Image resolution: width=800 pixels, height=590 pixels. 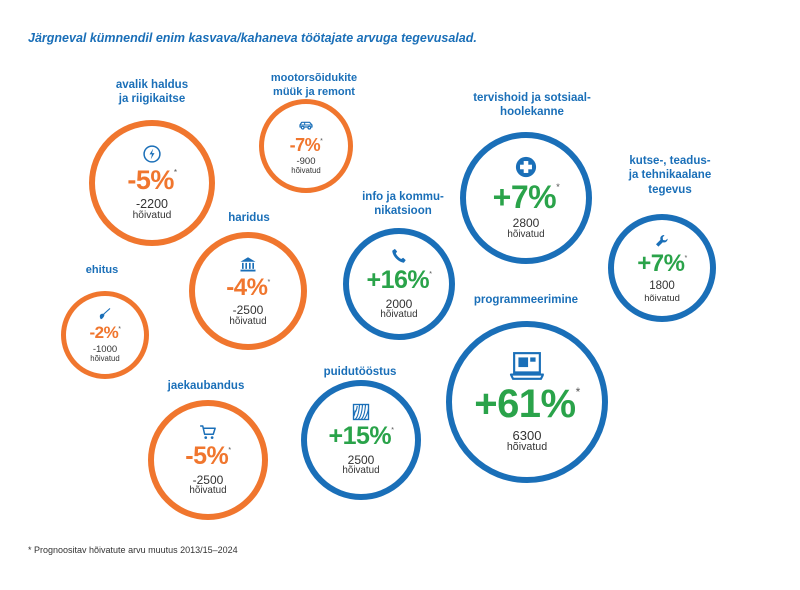 What do you see at coordinates (152, 99) in the screenshot?
I see `sector-label-line: ja riigikaitse` at bounding box center [152, 99].